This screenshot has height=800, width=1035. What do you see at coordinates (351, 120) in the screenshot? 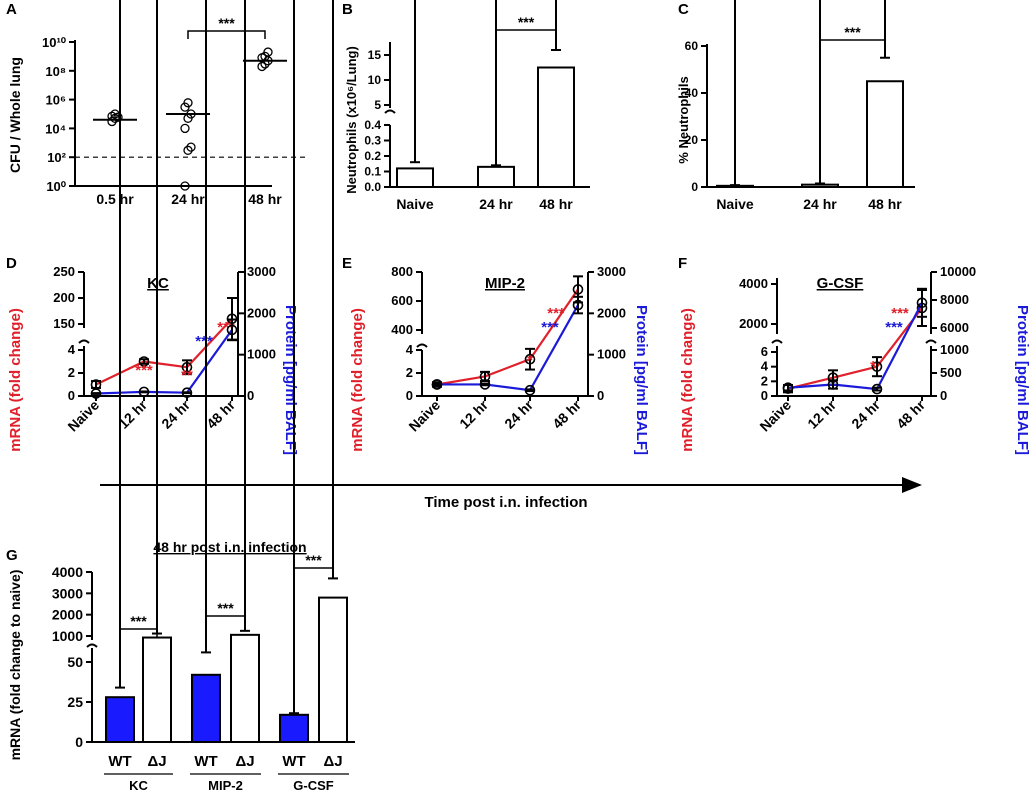
I see `panel-b-y-label: Neutrophils (x10⁶/Lung)` at bounding box center [351, 120].